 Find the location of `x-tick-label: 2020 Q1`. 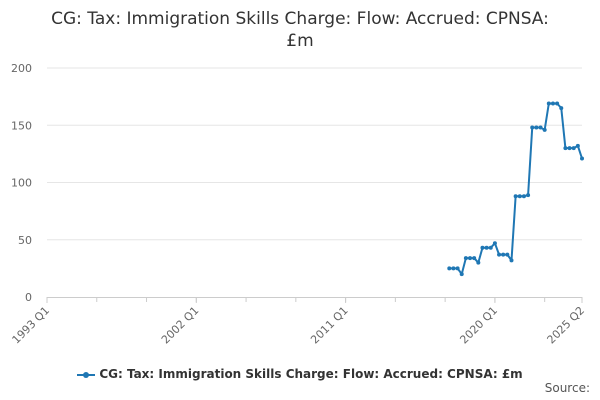

x-tick-label: 2020 Q1 is located at coordinates (478, 325).